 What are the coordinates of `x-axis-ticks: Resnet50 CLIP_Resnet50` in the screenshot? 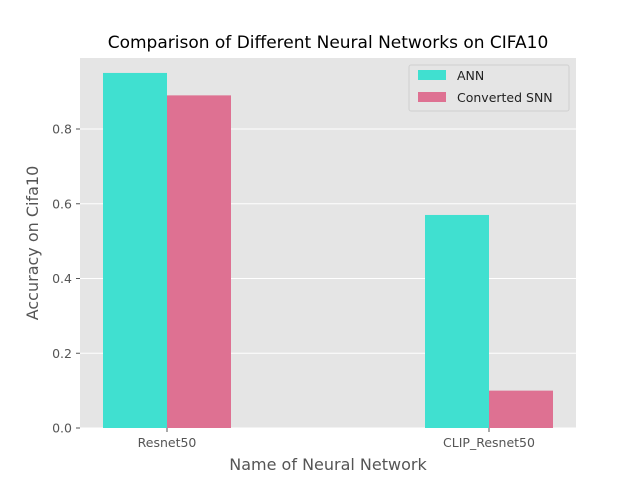 It's located at (336, 439).